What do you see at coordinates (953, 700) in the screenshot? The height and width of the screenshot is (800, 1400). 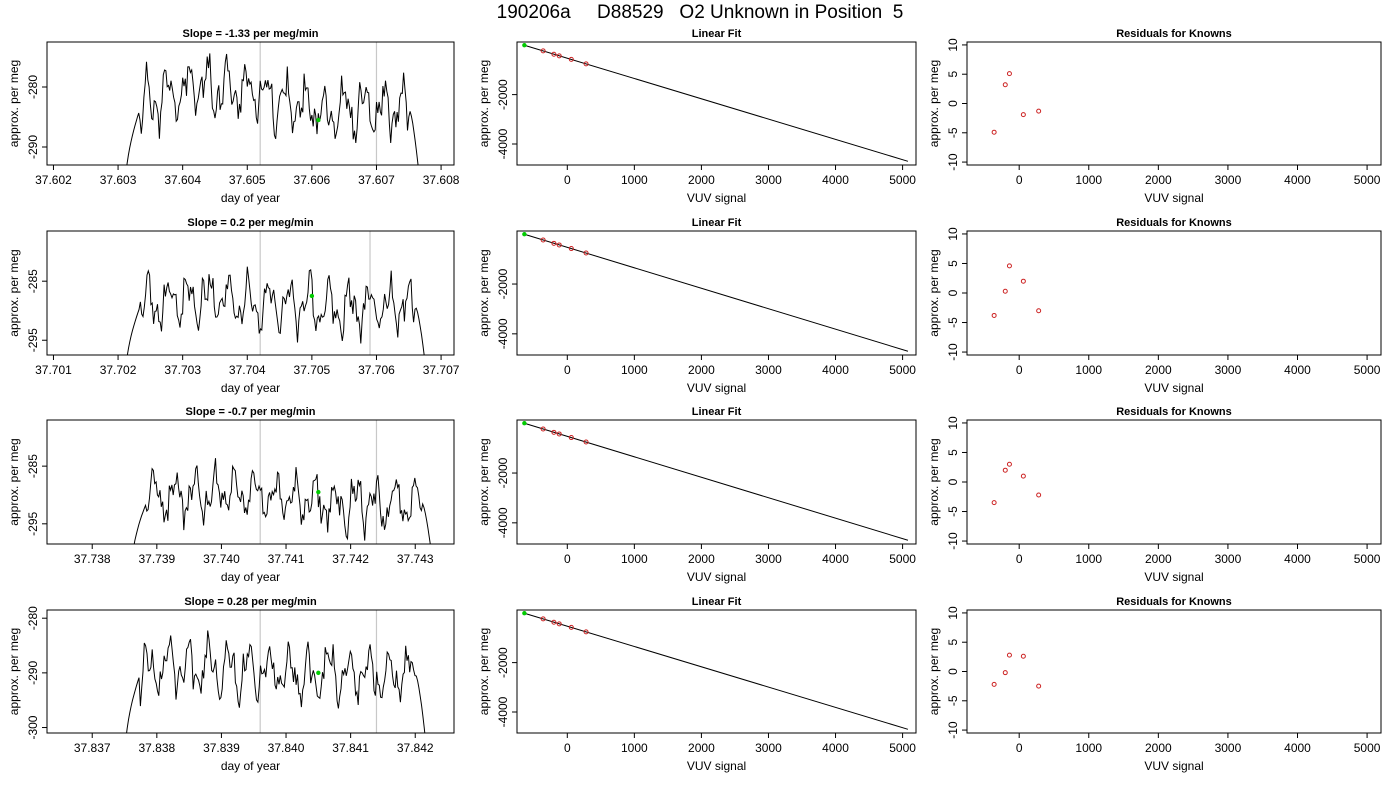 I see `y-tick-label: -5` at bounding box center [953, 700].